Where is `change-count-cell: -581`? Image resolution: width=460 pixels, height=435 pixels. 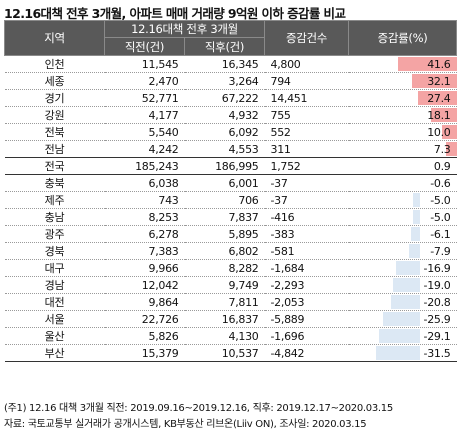 change-count-cell: -581 is located at coordinates (306, 251).